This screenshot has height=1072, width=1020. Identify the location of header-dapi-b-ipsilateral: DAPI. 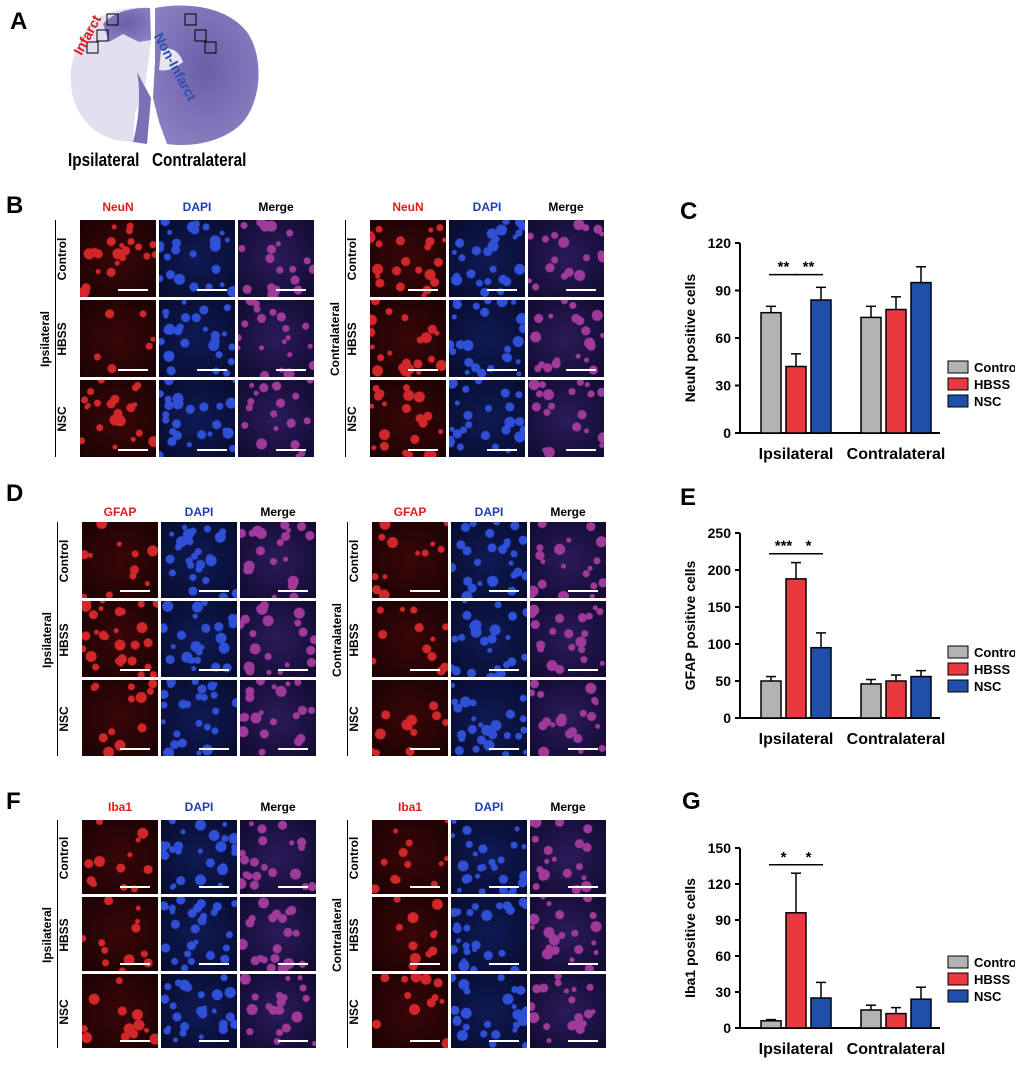
(197, 207).